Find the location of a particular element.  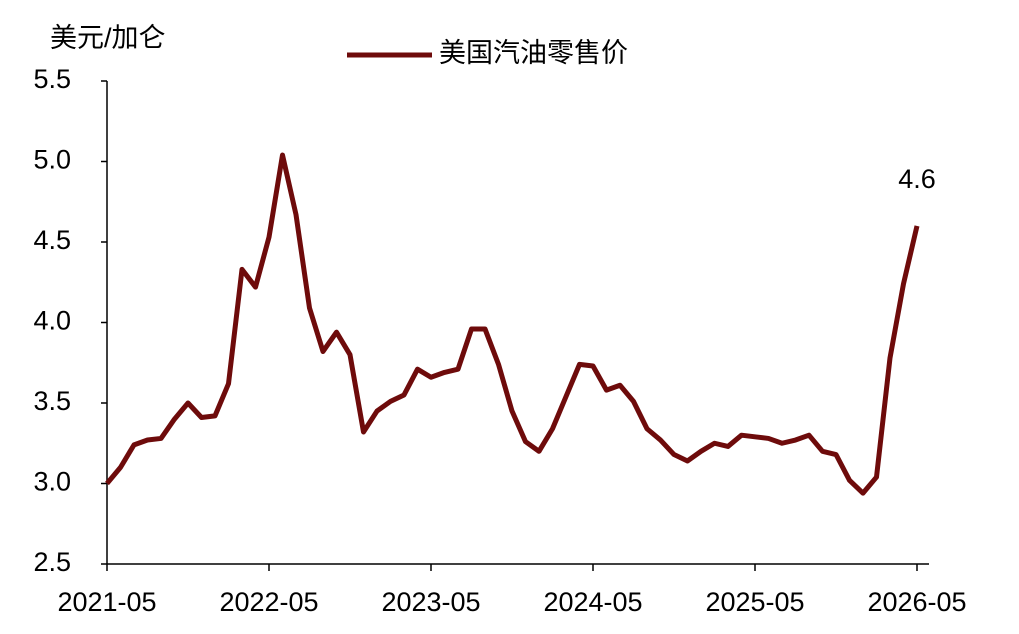

x-tick-label: 2024-05 is located at coordinates (592, 602).